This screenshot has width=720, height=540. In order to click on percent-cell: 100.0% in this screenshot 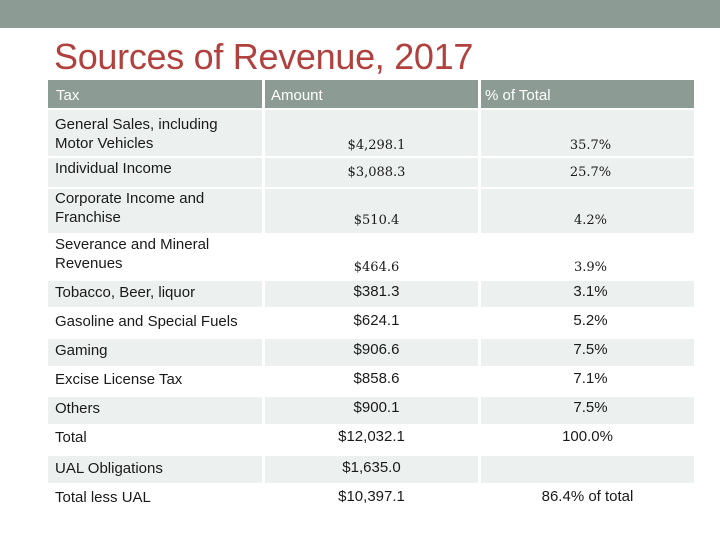, I will do `click(587, 440)`.